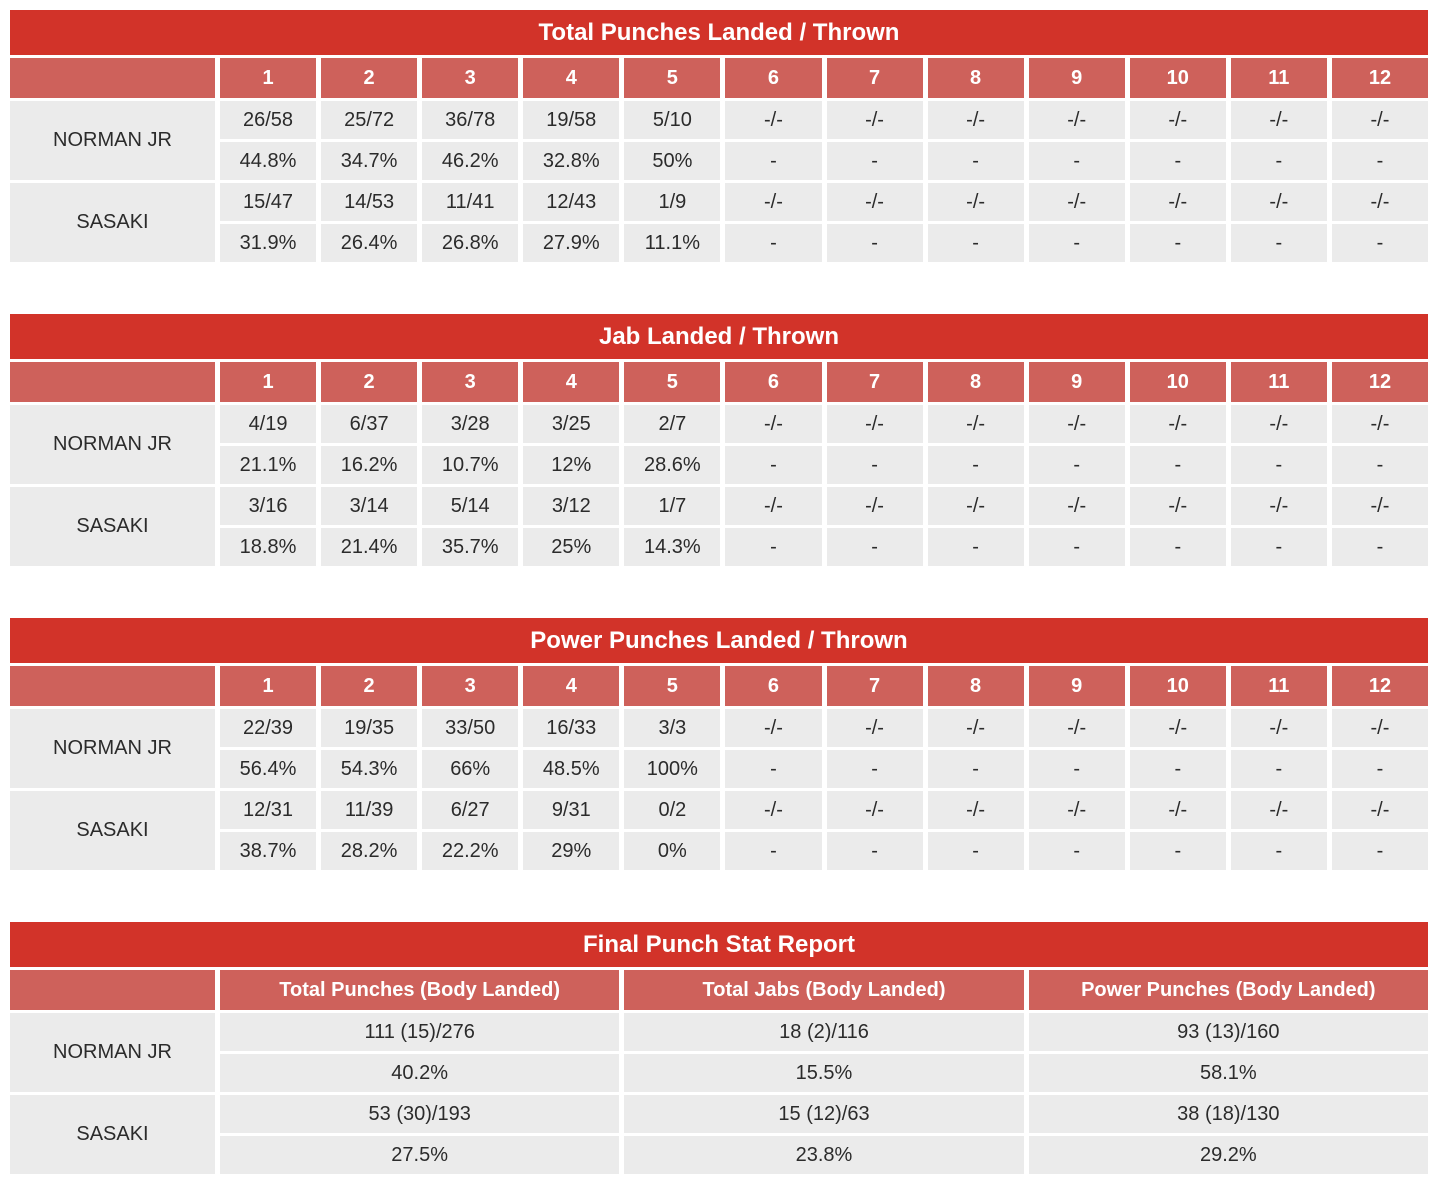 The height and width of the screenshot is (1200, 1438). Describe the element at coordinates (824, 1155) in the screenshot. I see `pct-cell: 23.8%` at that location.